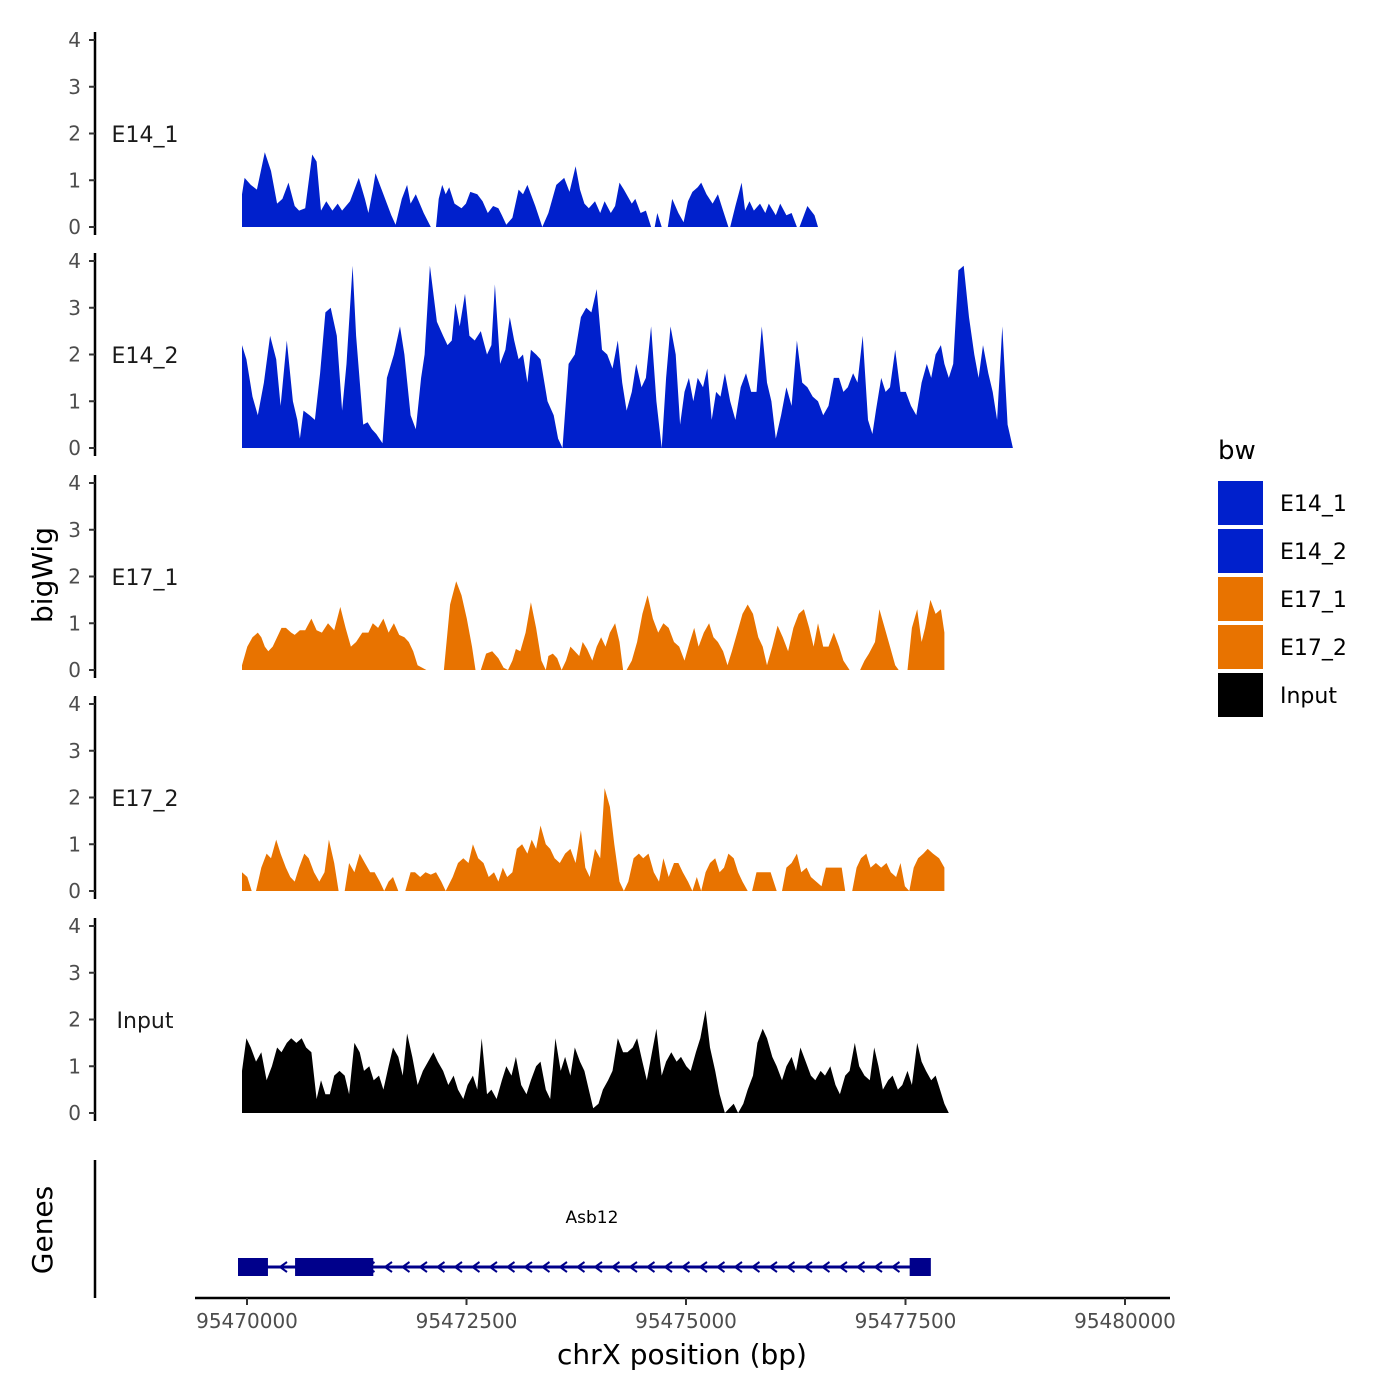 This screenshot has height=1400, width=1400. What do you see at coordinates (42, 575) in the screenshot?
I see `y-axis-title: bigWig` at bounding box center [42, 575].